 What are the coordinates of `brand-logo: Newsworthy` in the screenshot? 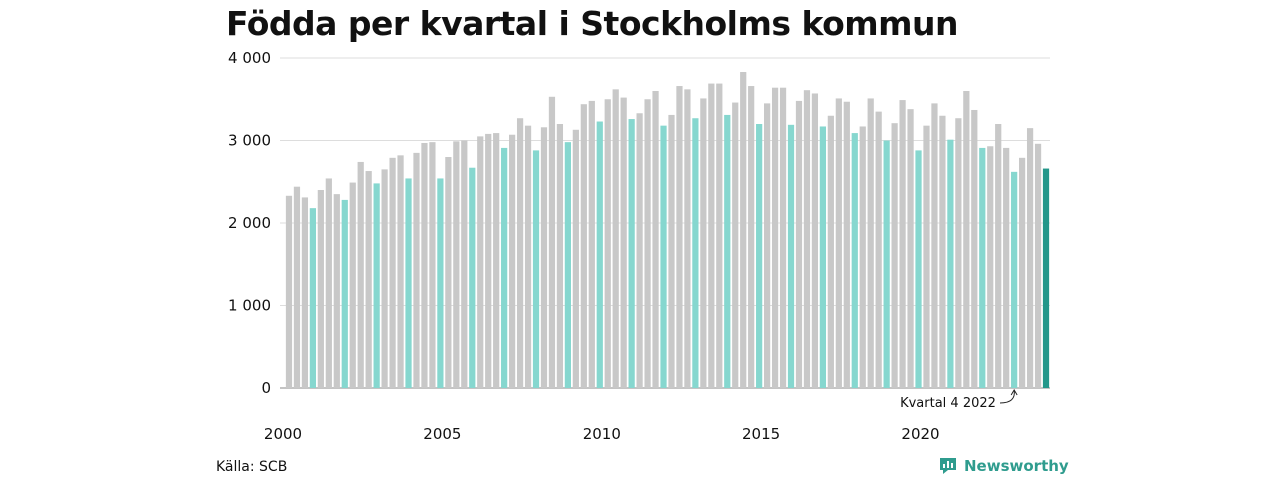 It's located at (1003, 466).